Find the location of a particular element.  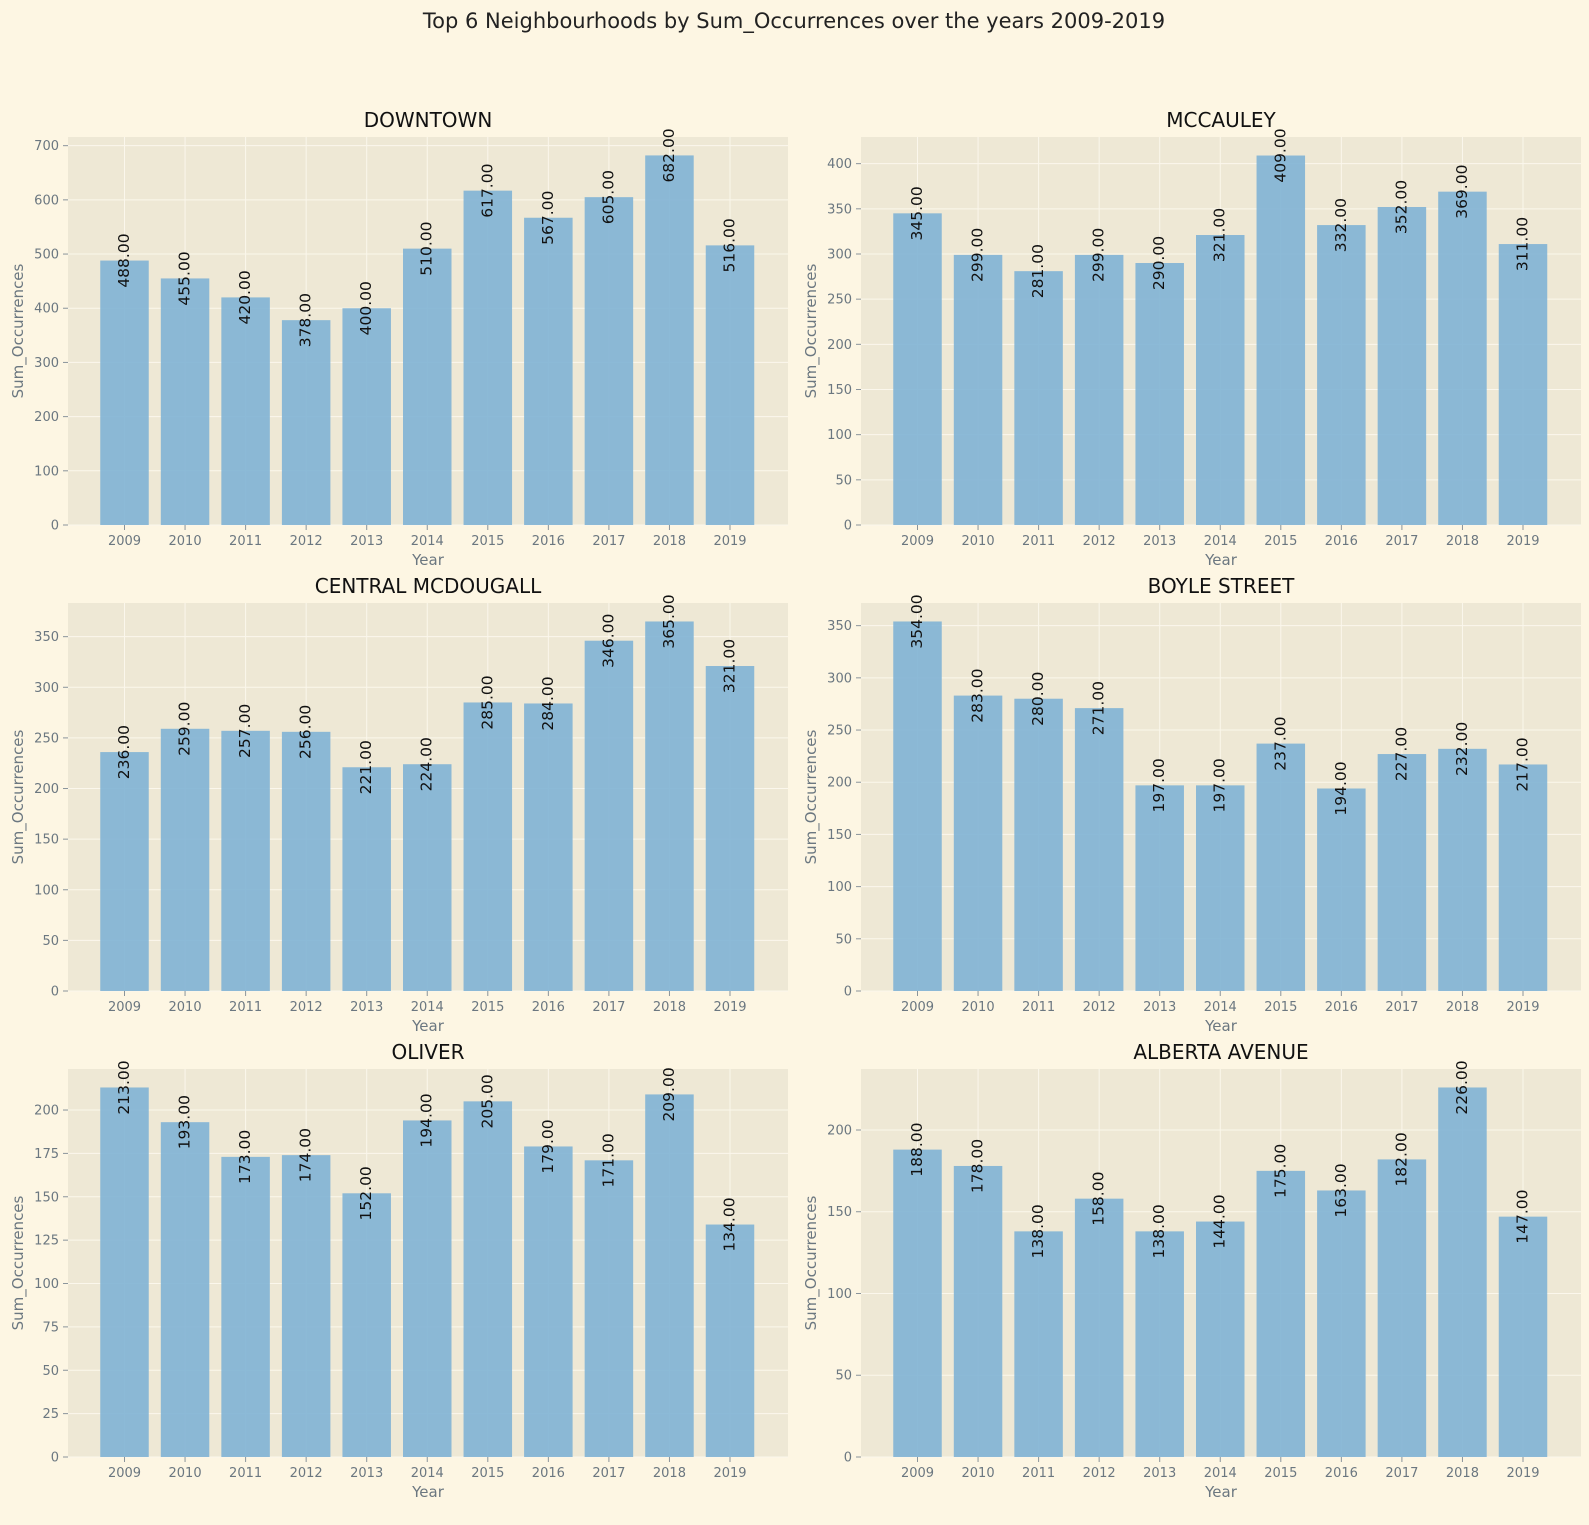

y-tick-label: 250 is located at coordinates (46, 738).